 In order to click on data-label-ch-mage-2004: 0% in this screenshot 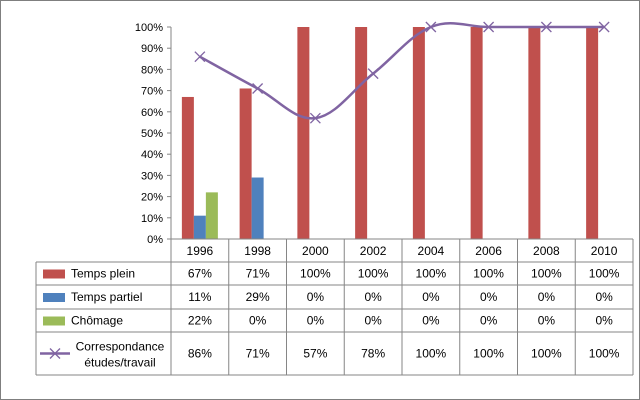, I will do `click(431, 321)`.